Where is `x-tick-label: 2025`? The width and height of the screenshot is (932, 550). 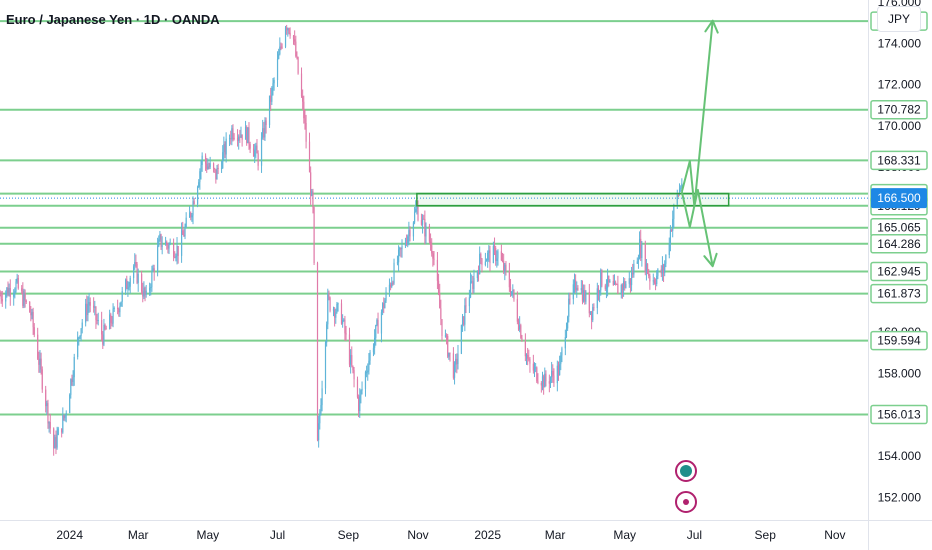
x-tick-label: 2025 is located at coordinates (487, 535).